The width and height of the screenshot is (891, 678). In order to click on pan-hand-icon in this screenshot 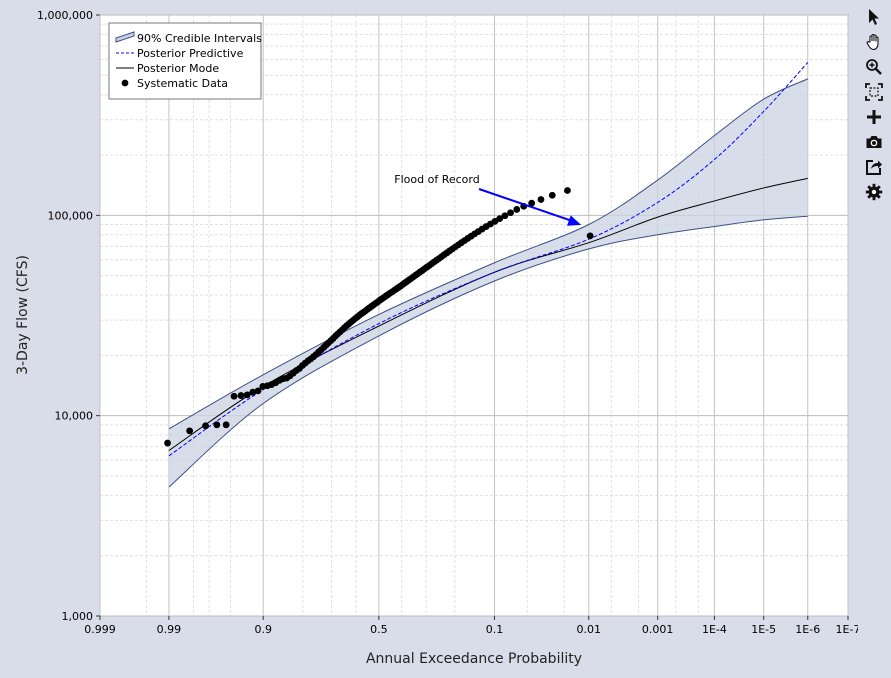, I will do `click(872, 42)`.